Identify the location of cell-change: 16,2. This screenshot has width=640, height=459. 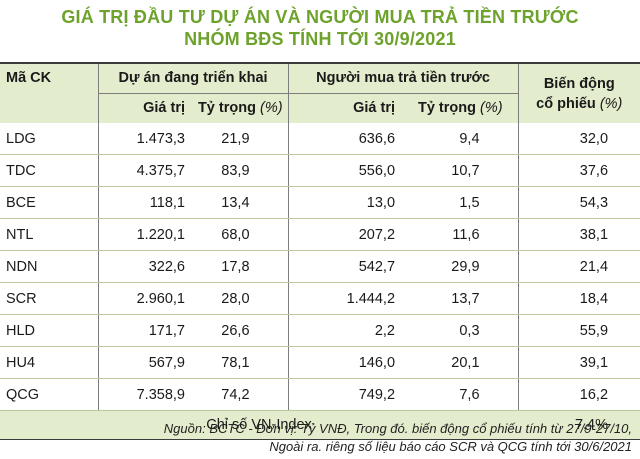
(579, 394).